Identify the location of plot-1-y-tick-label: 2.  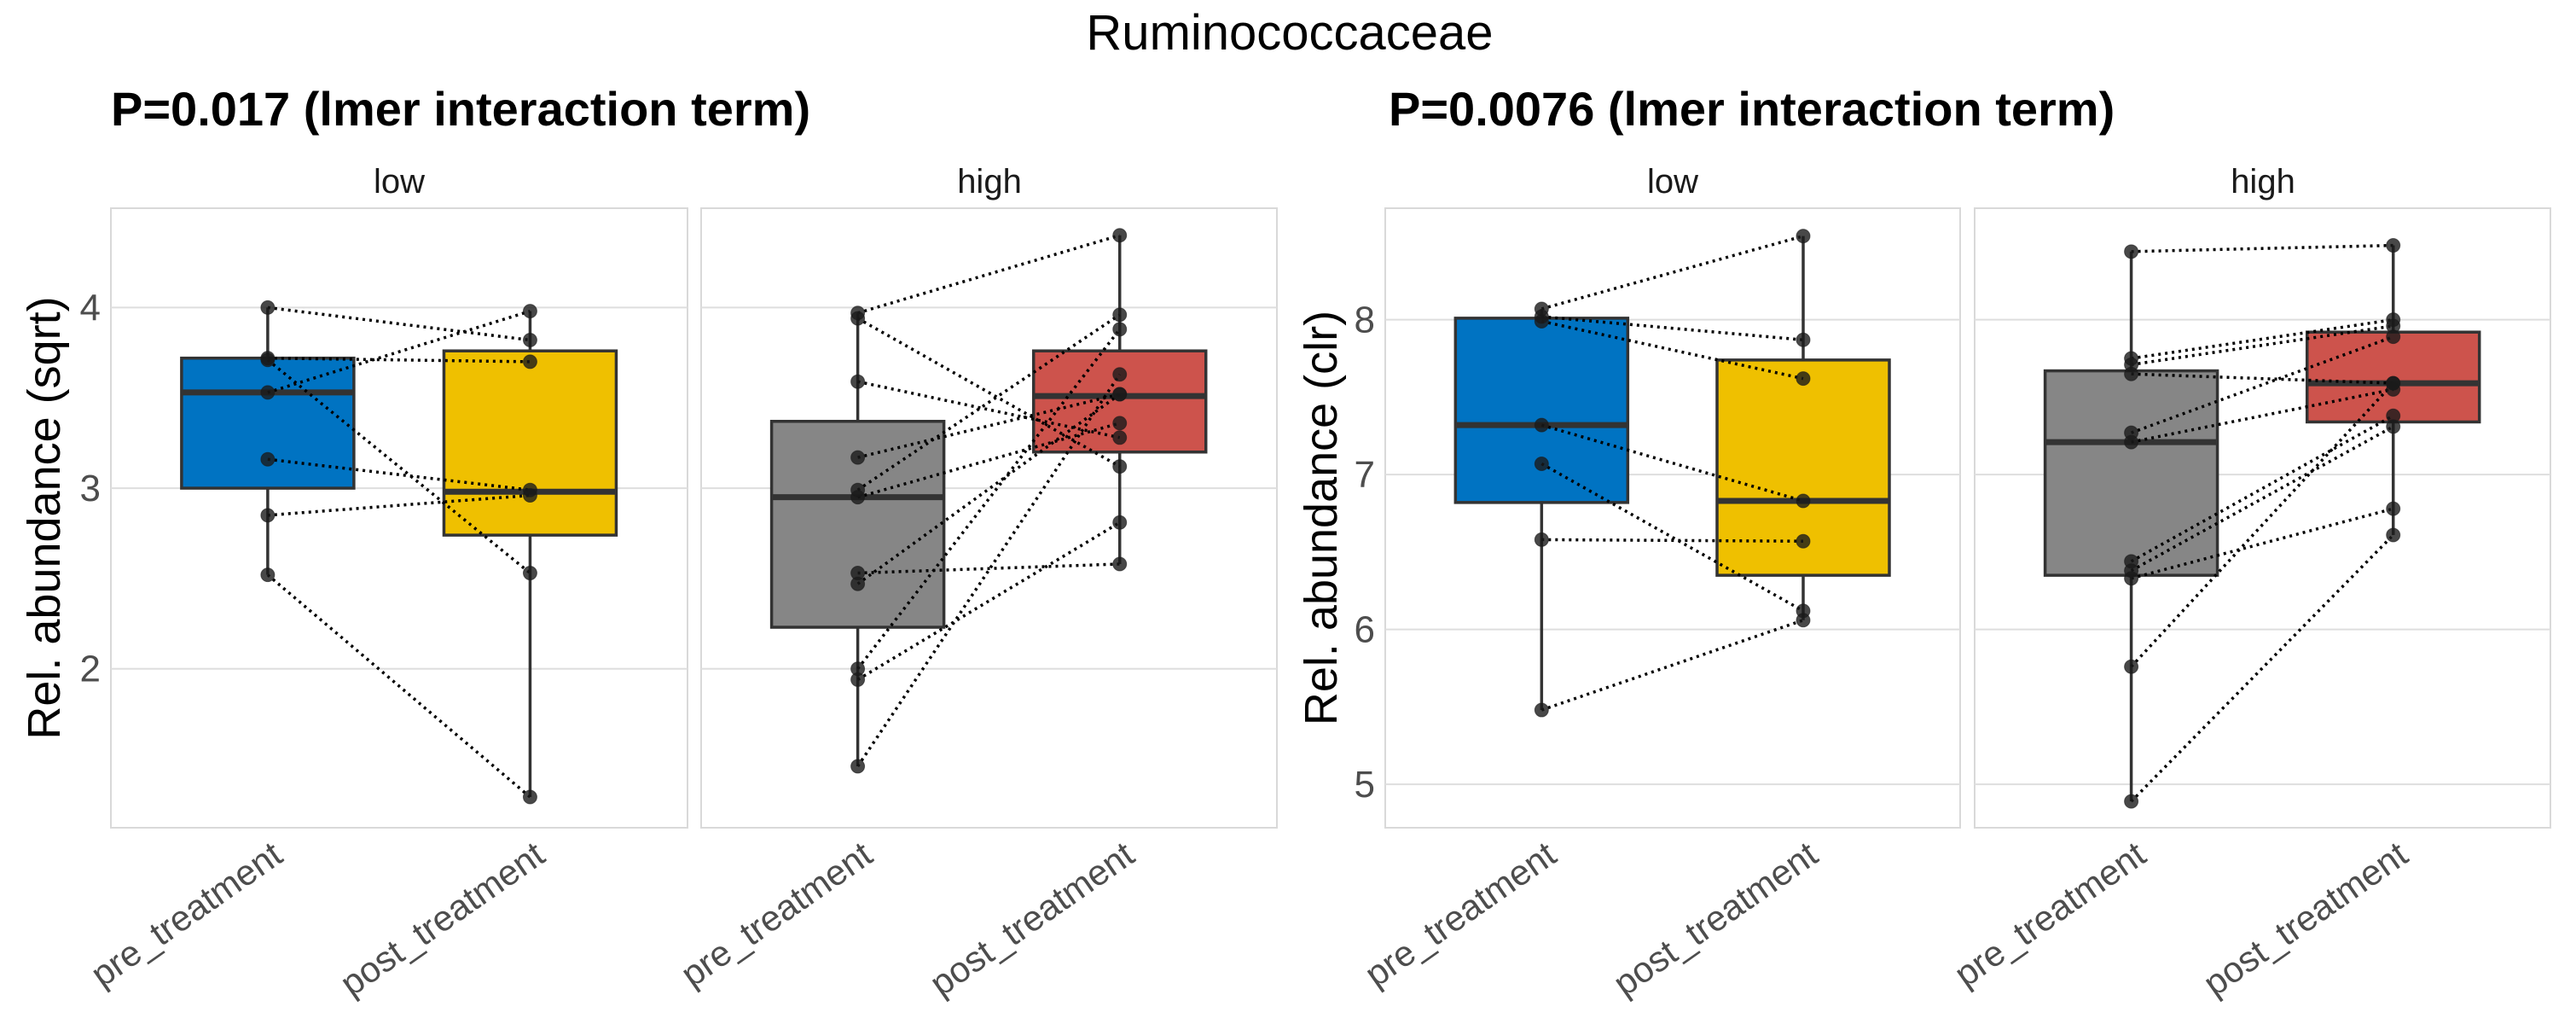
(90, 669).